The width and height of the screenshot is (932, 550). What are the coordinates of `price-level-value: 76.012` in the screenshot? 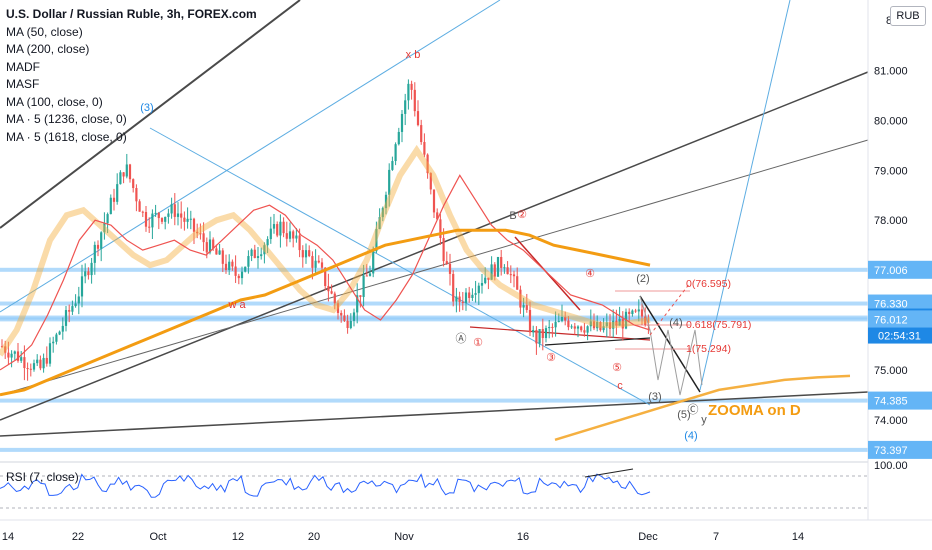 It's located at (891, 320).